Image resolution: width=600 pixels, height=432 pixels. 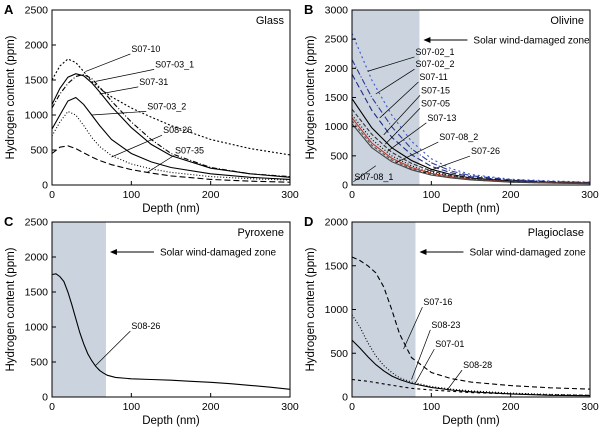 I want to click on annotation-label: S07-16, so click(x=437, y=302).